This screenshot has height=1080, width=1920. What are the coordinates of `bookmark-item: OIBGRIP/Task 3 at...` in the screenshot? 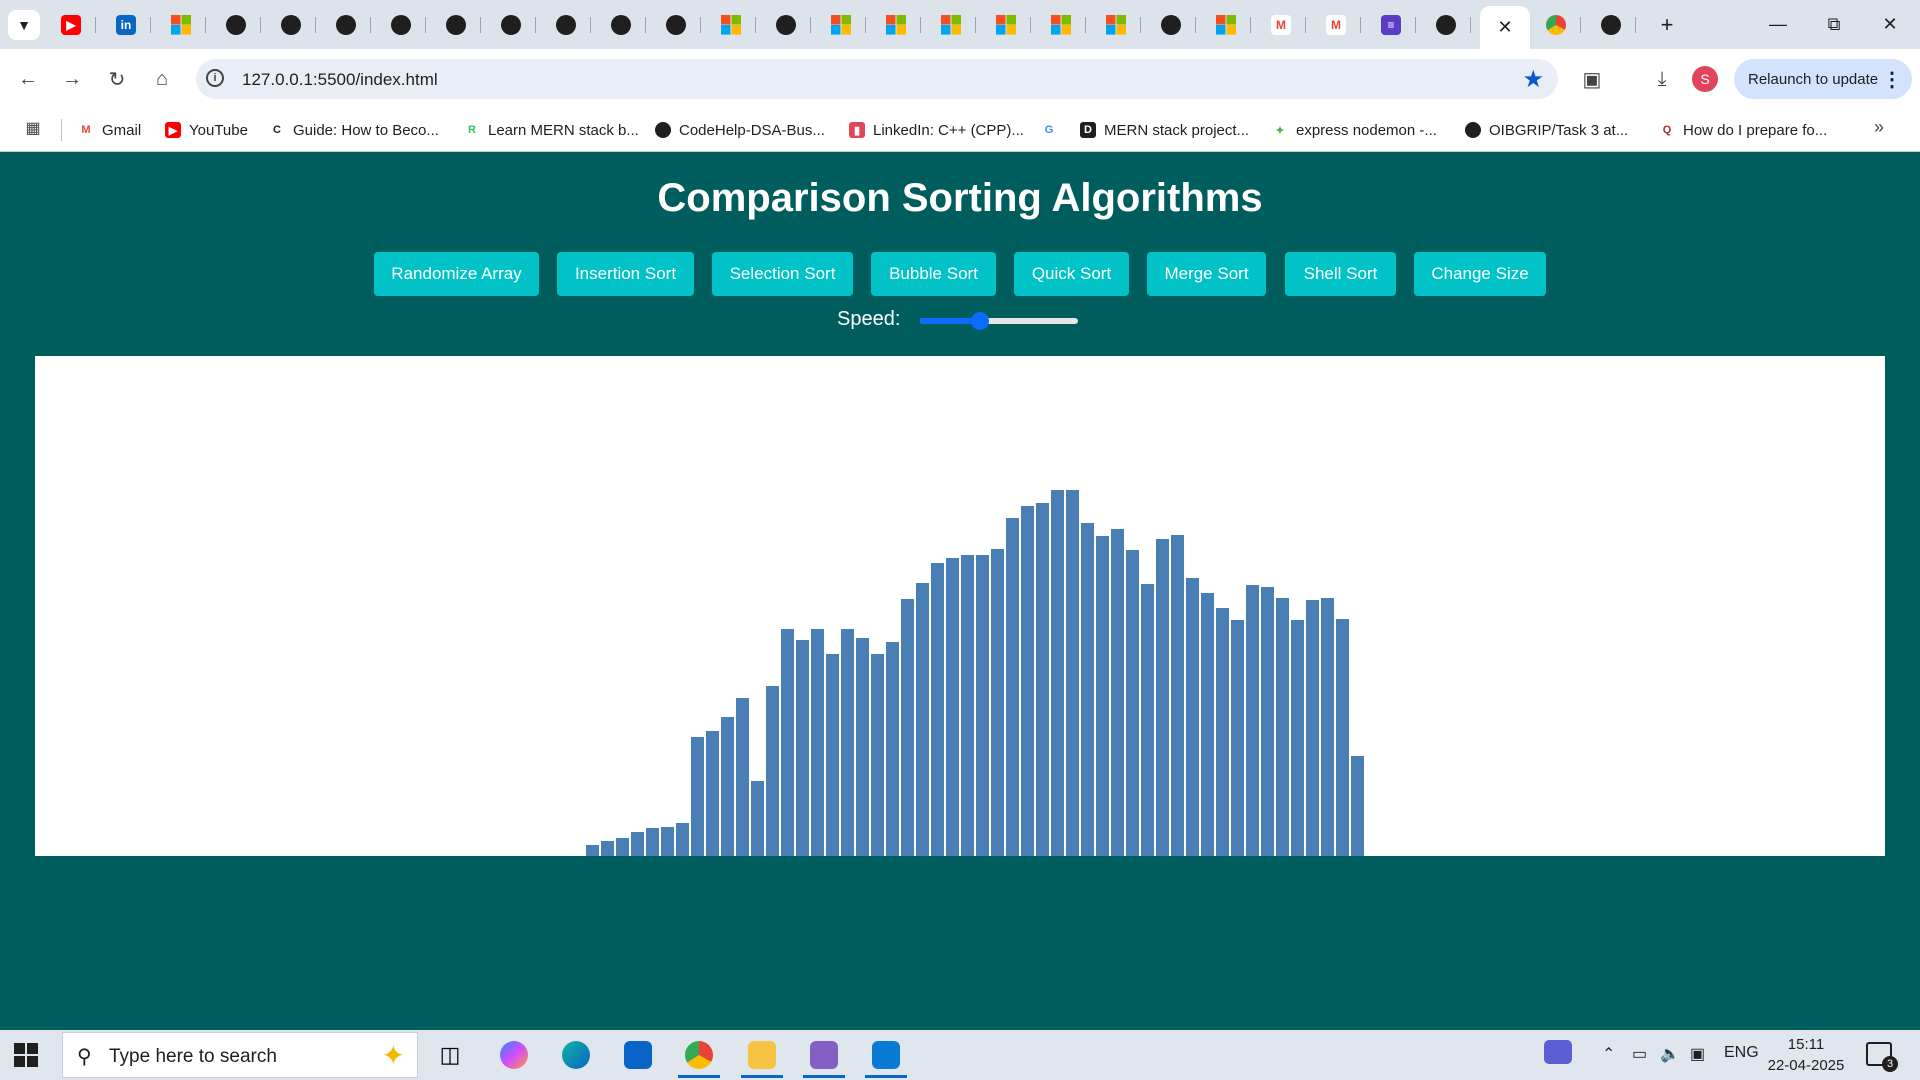 It's located at (1546, 130).